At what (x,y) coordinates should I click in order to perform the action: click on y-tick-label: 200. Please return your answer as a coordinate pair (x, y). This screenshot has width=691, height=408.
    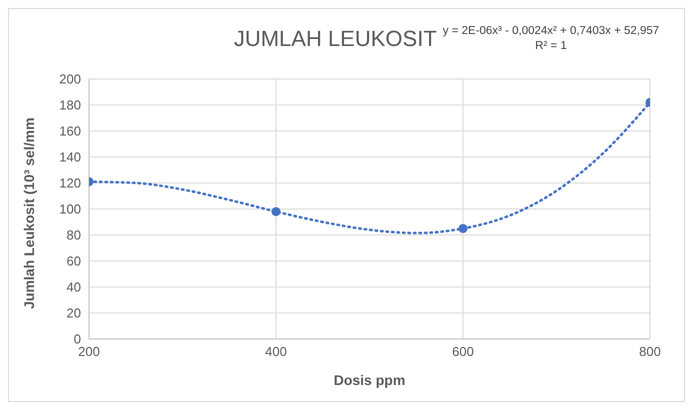
    Looking at the image, I should click on (70, 79).